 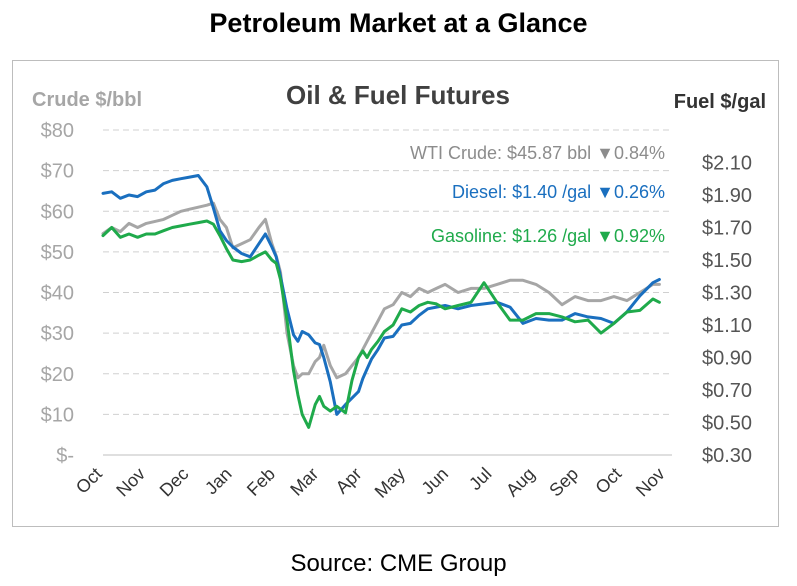 I want to click on right-tick-label: $0.50, so click(x=727, y=424).